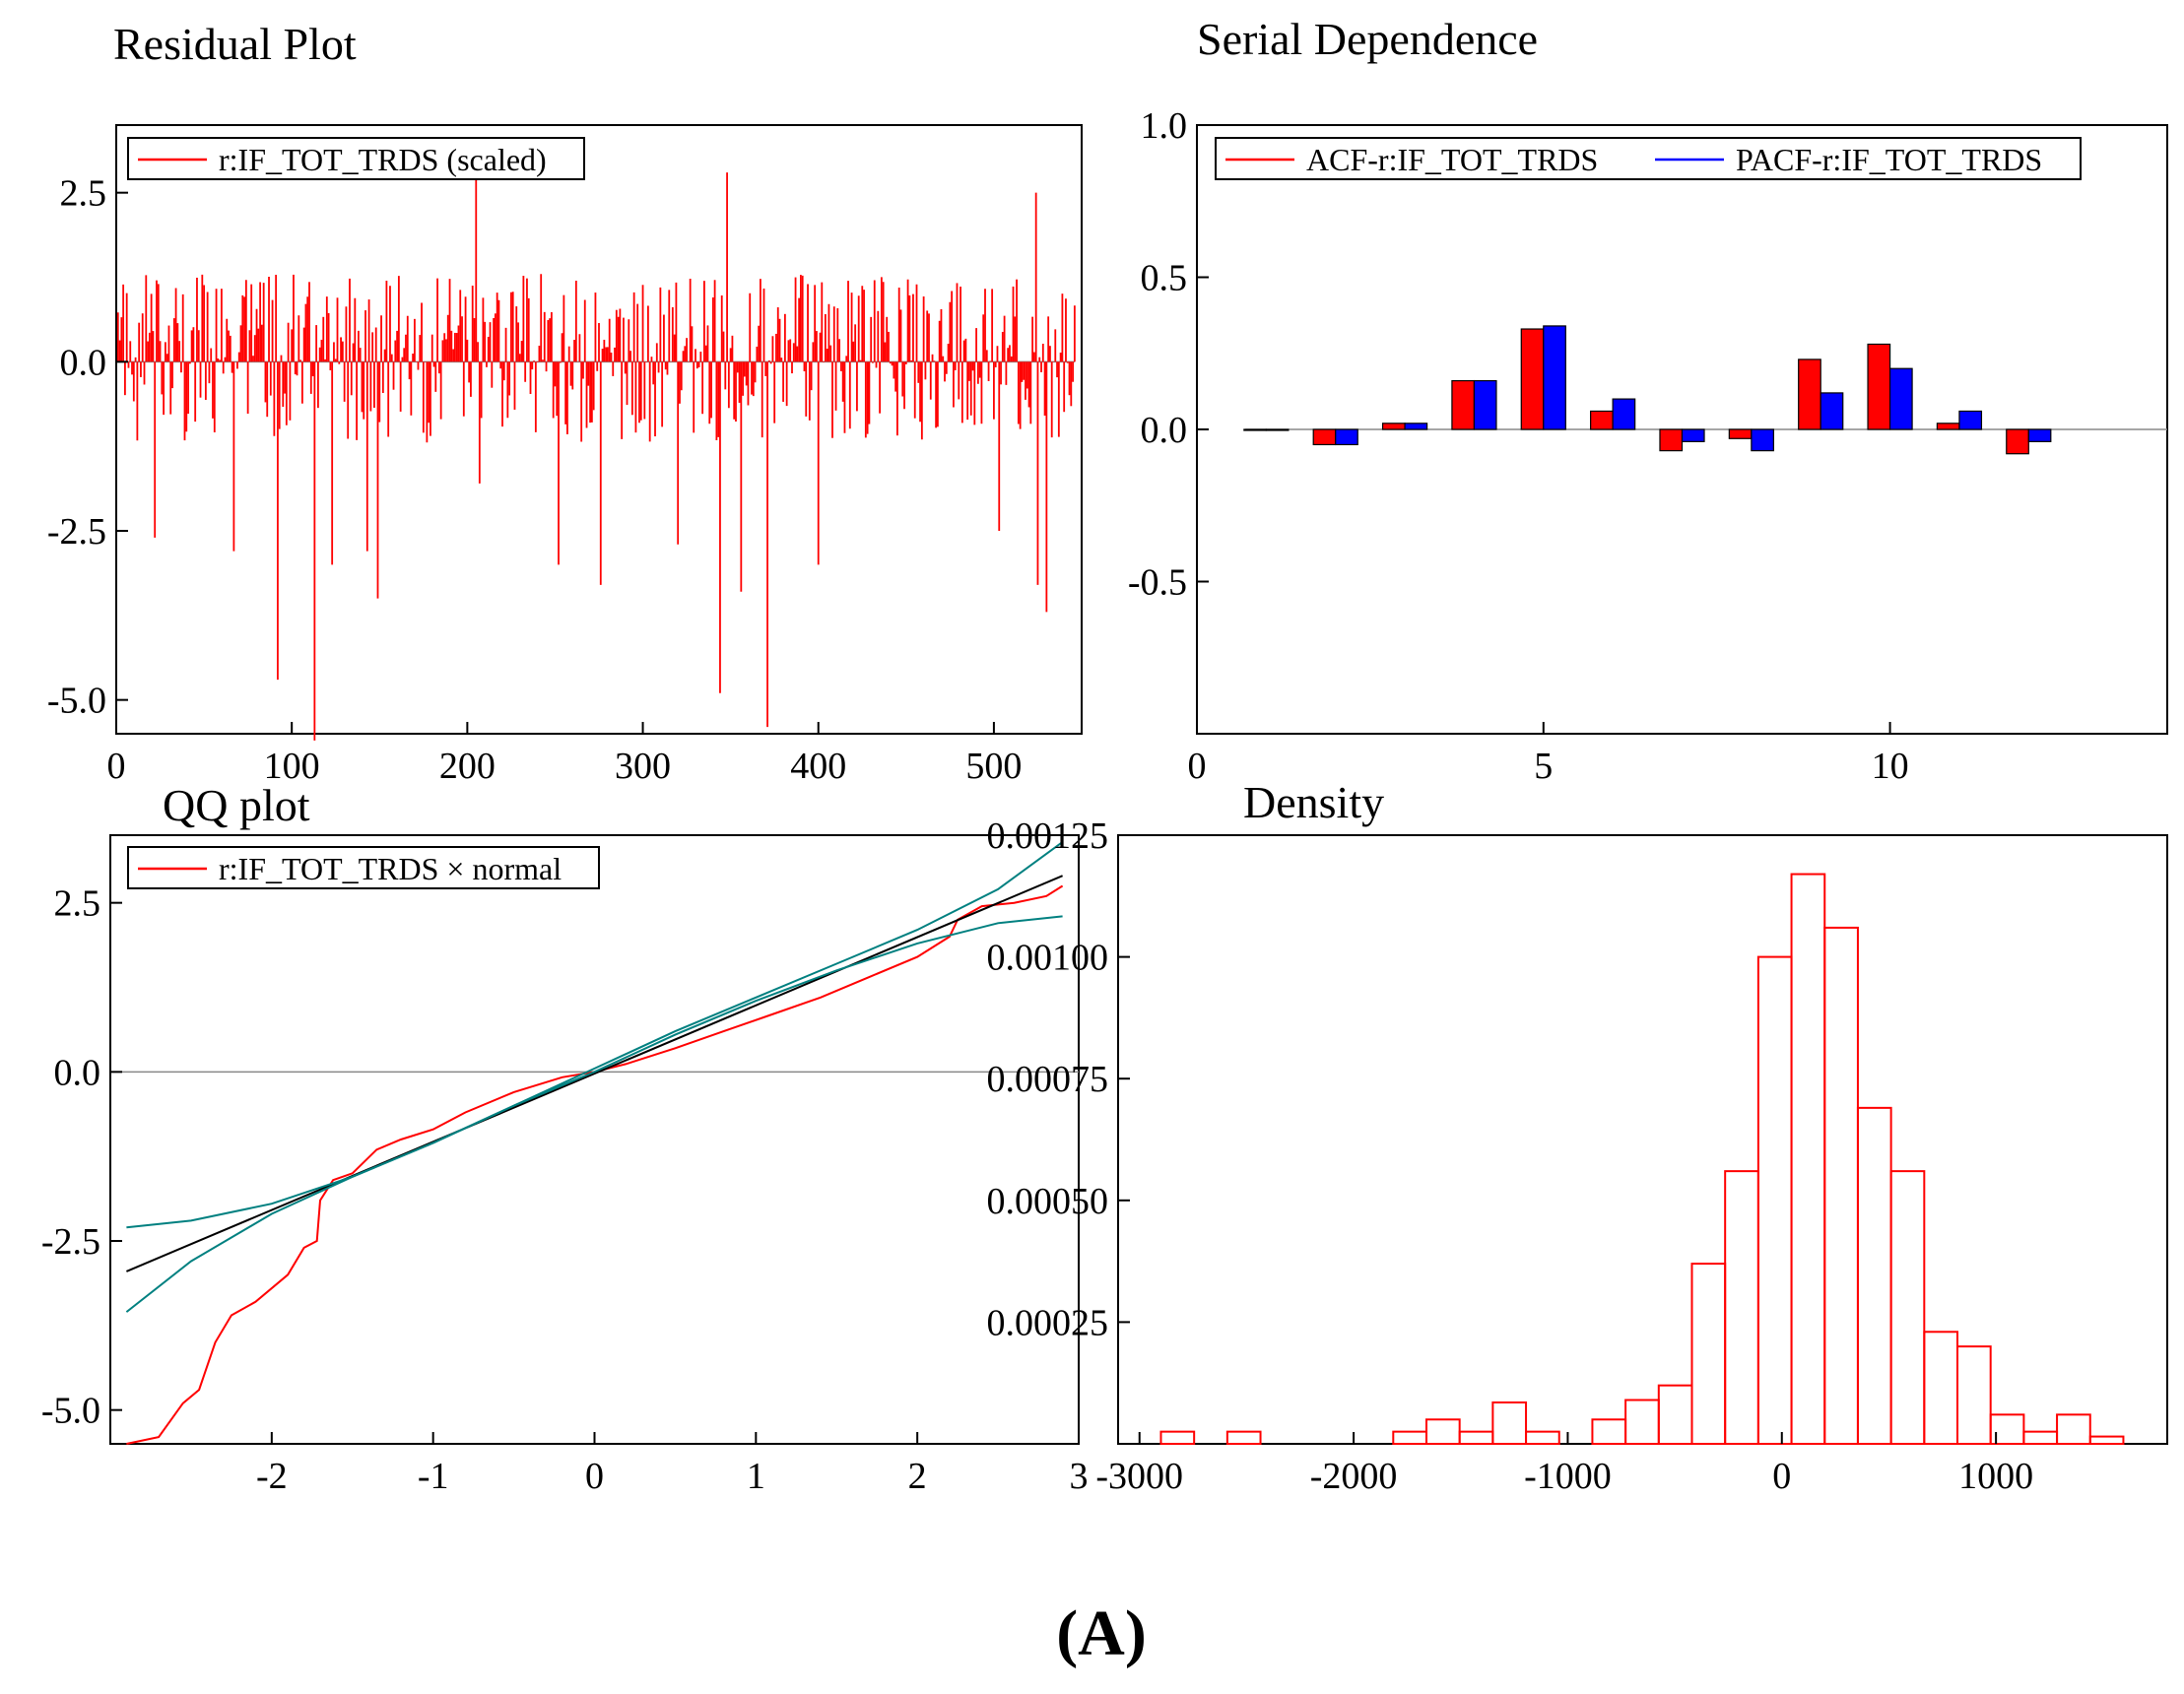  I want to click on qq-xtick-label: 2, so click(917, 1476).